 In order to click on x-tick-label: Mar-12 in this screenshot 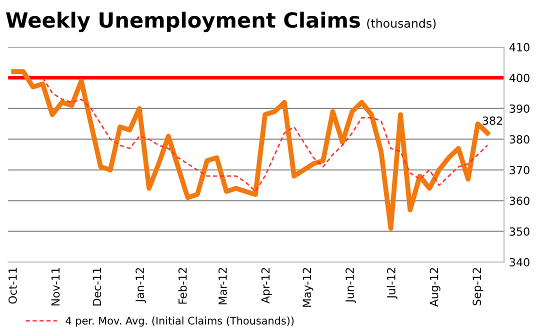, I will do `click(222, 286)`.